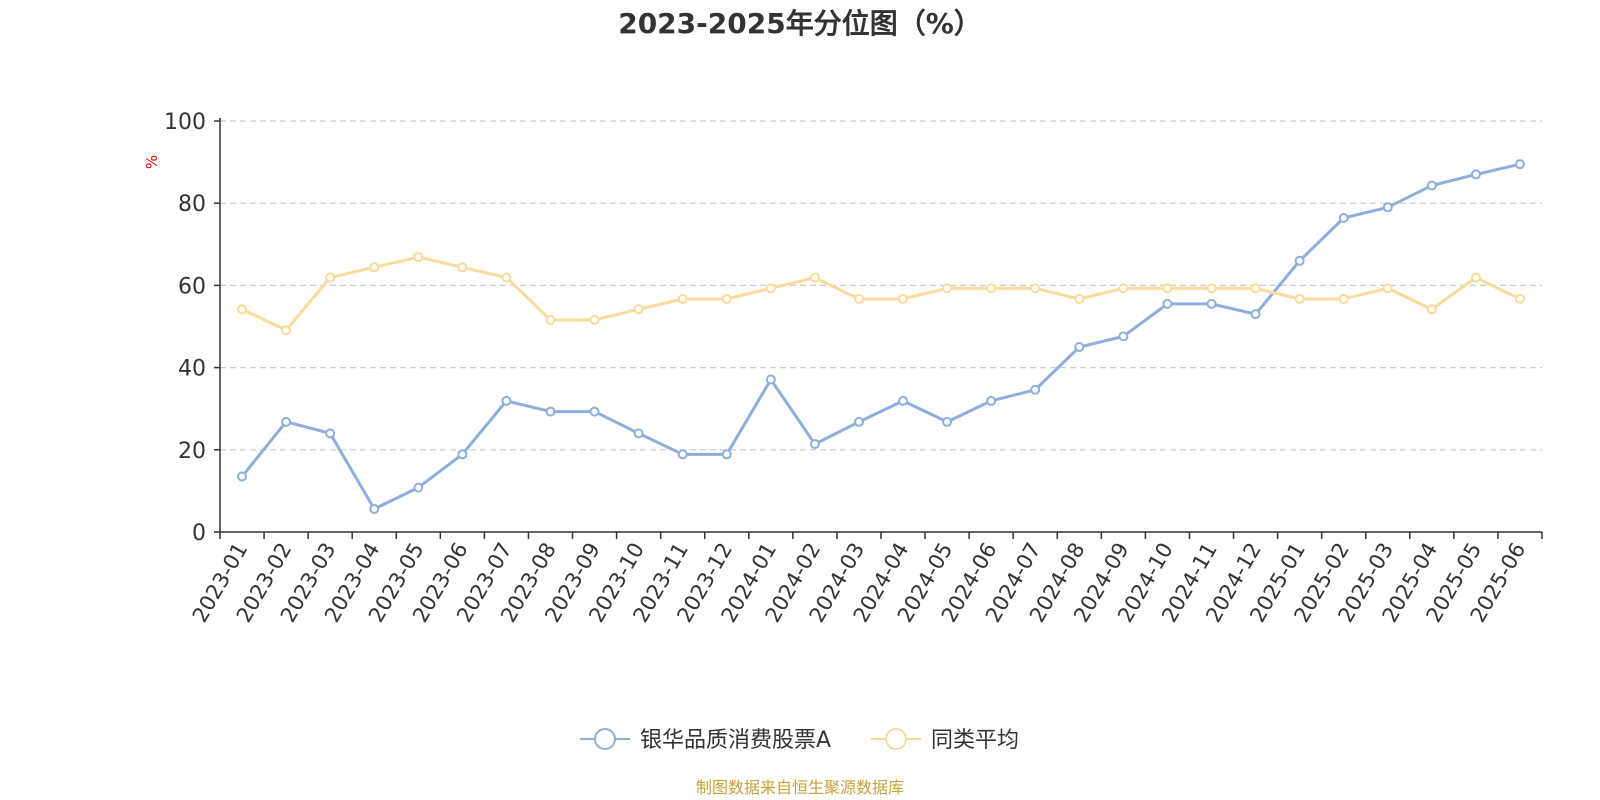 The width and height of the screenshot is (1600, 800). I want to click on data-source-note: 制图数据来自恒生聚源数据库, so click(800, 787).